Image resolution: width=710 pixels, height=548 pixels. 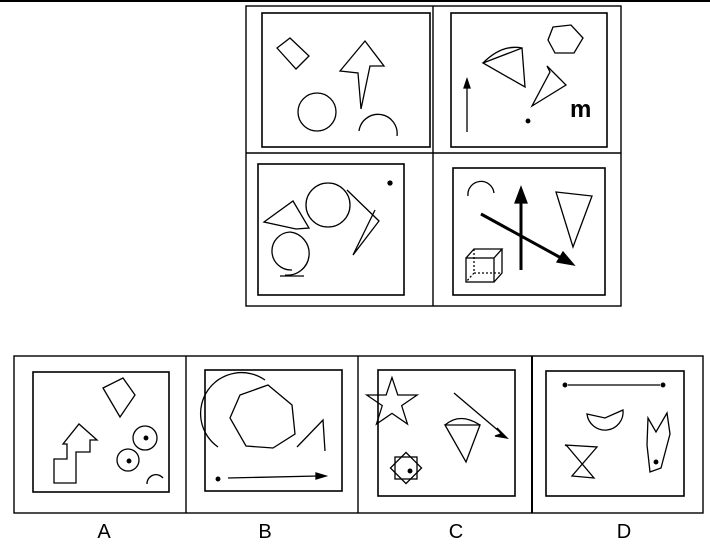 What do you see at coordinates (104, 532) in the screenshot?
I see `option-a-label: A` at bounding box center [104, 532].